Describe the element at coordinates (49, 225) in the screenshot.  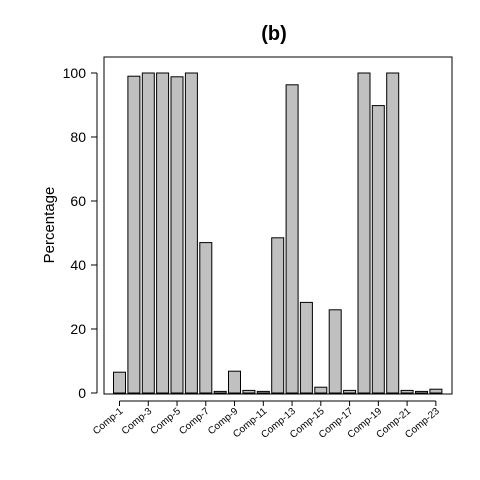
I see `y-axis-label: Percentage` at that location.